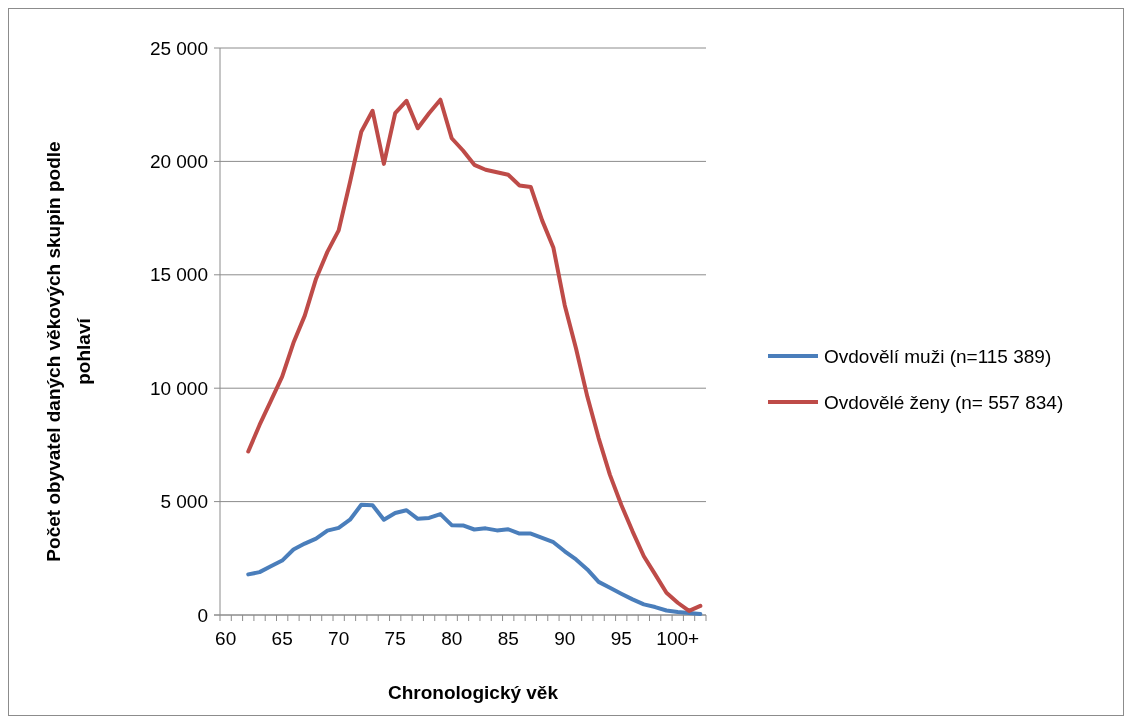 The width and height of the screenshot is (1132, 724). What do you see at coordinates (395, 638) in the screenshot?
I see `x-tick-label: 75` at bounding box center [395, 638].